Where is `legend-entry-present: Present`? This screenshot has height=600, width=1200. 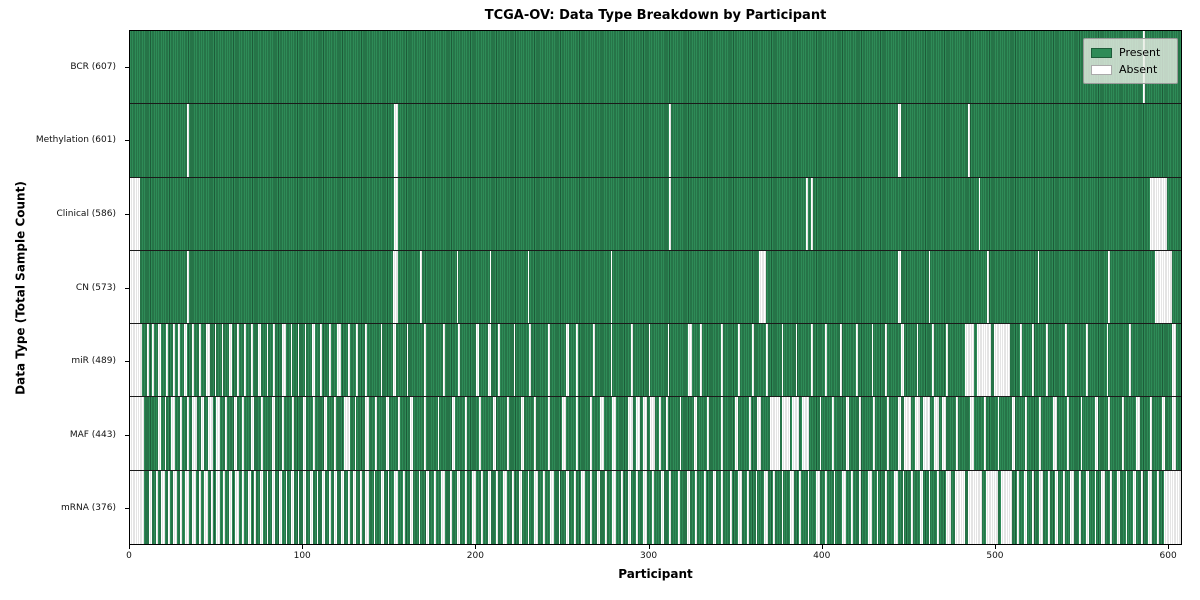
legend-entry-present: Present is located at coordinates (1130, 52).